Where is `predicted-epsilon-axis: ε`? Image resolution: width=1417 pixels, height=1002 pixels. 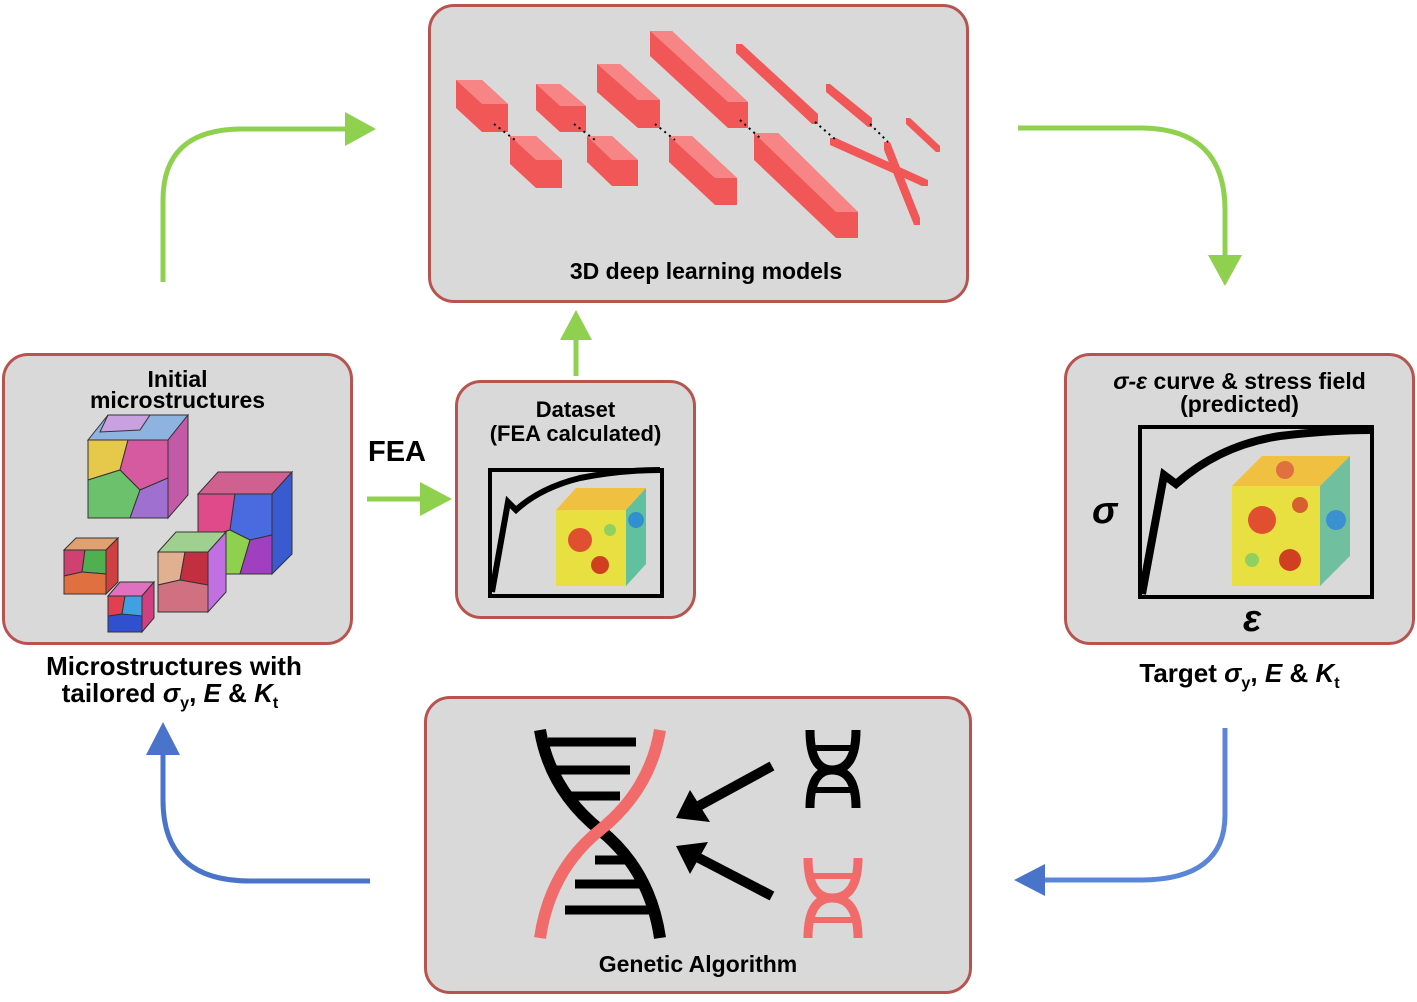 predicted-epsilon-axis: ε is located at coordinates (1252, 619).